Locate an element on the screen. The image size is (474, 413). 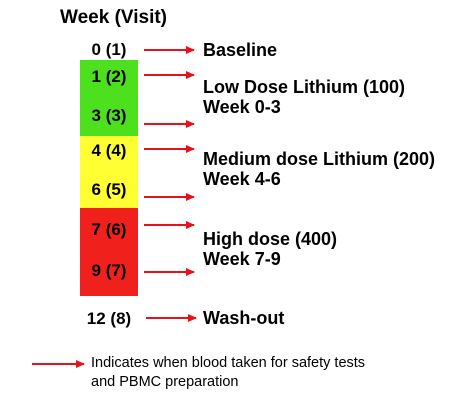
phase-medium-dose-weeks: Week 4-6 is located at coordinates (242, 179).